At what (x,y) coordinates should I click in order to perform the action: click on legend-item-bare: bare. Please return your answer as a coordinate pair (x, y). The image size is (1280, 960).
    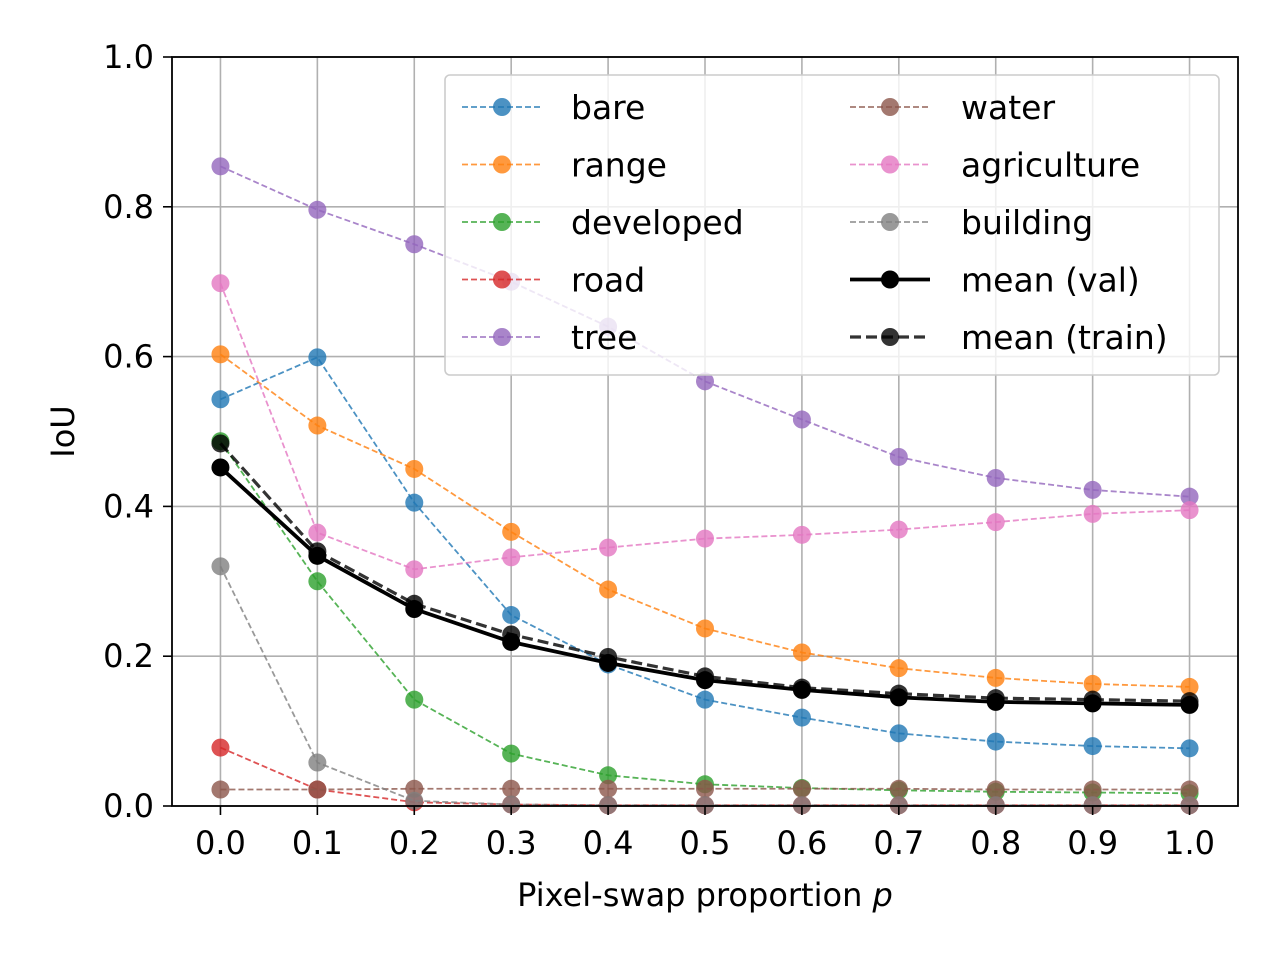
    Looking at the image, I should click on (553, 107).